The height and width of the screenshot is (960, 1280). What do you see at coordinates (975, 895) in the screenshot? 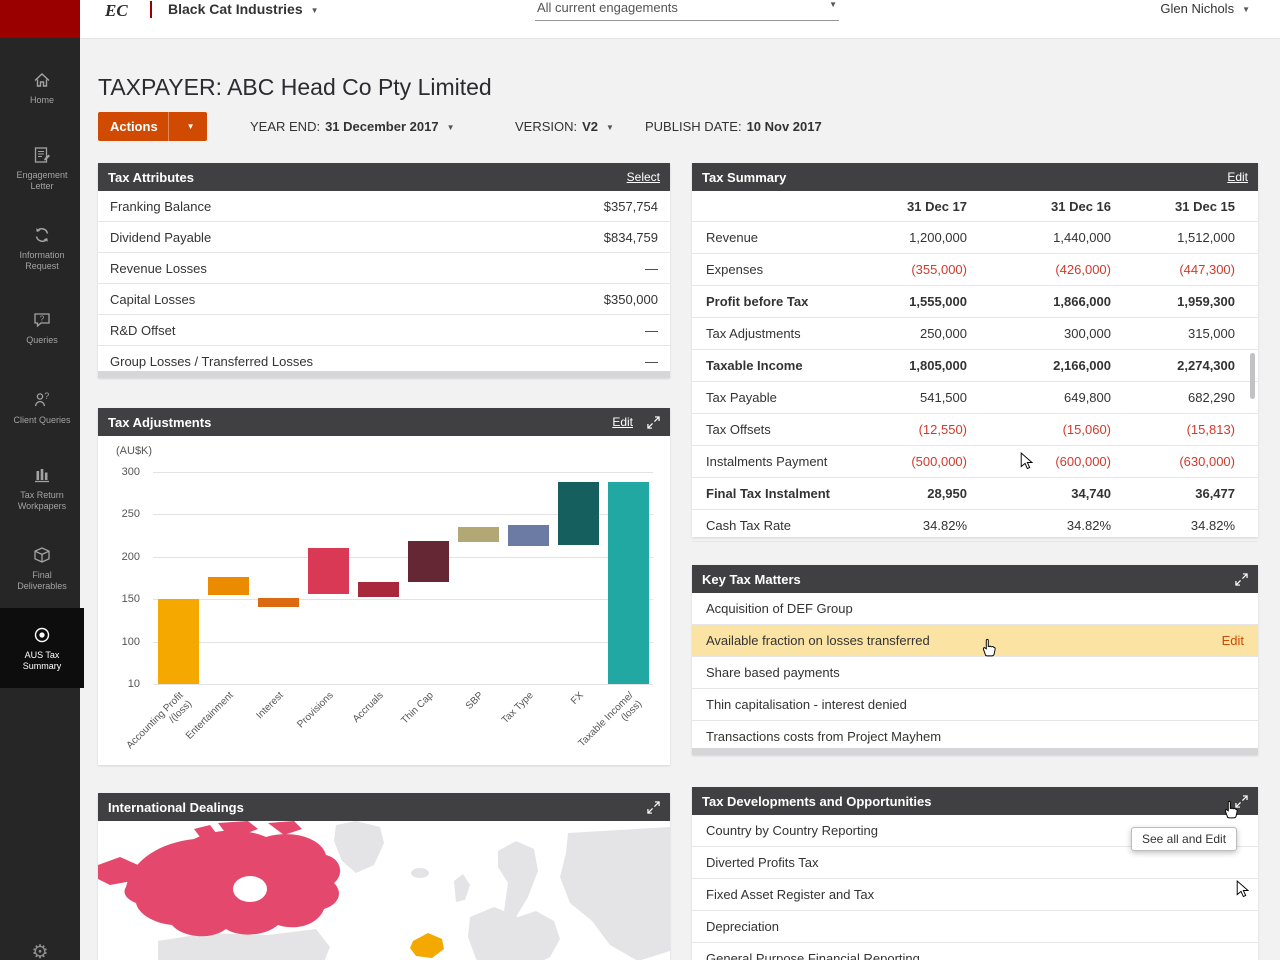
I see `tax-development-row: Fixed Asset Register and Tax` at bounding box center [975, 895].